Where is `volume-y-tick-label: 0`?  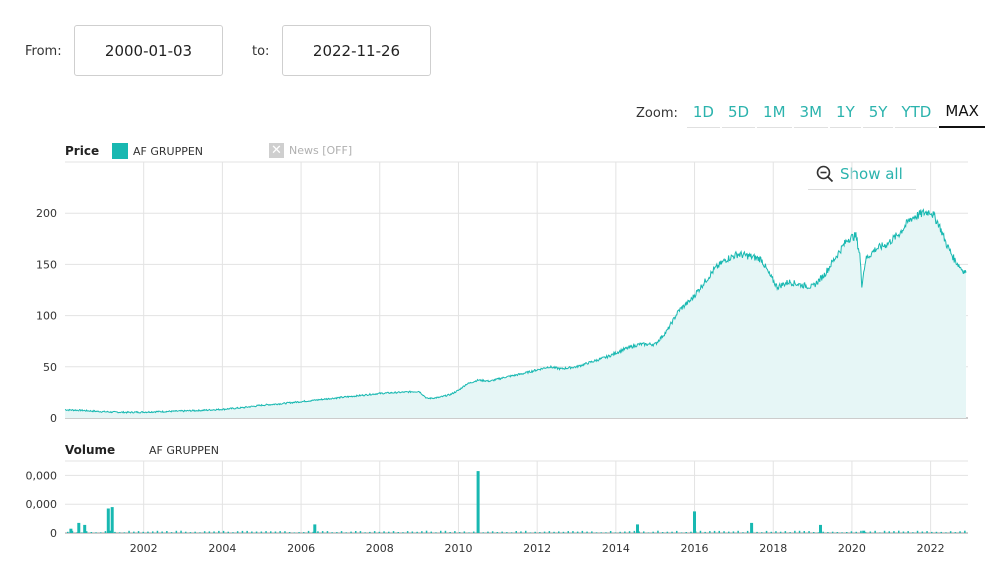 volume-y-tick-label: 0 is located at coordinates (53, 533).